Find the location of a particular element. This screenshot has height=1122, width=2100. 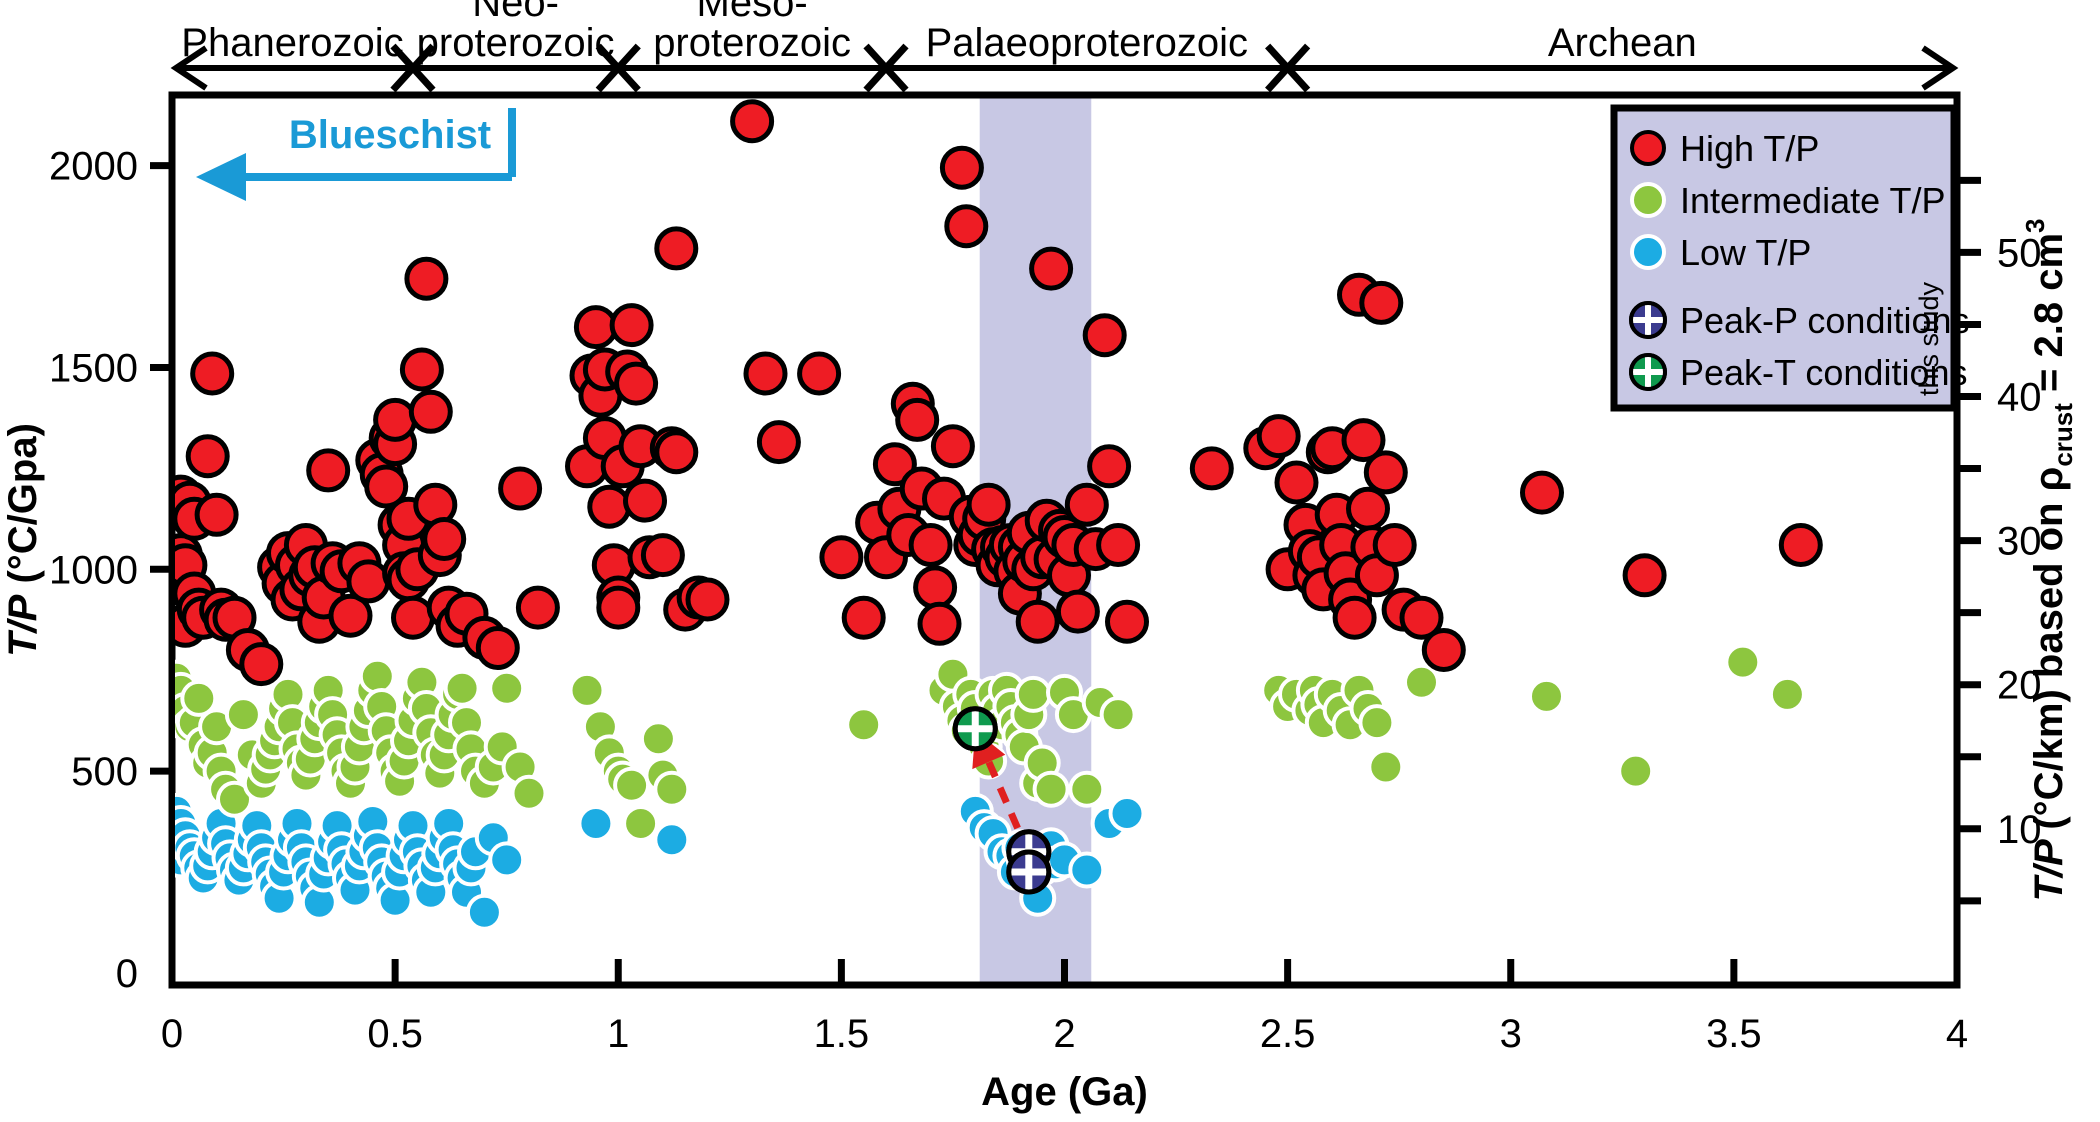

legend-item: Peak-T conditions is located at coordinates (1798, 372).